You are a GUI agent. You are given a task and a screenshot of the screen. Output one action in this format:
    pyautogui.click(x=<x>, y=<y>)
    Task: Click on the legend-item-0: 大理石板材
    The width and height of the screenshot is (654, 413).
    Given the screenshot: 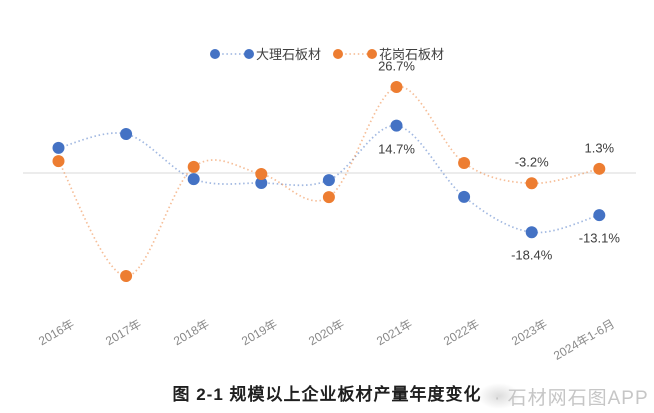 What is the action you would take?
    pyautogui.click(x=265, y=53)
    